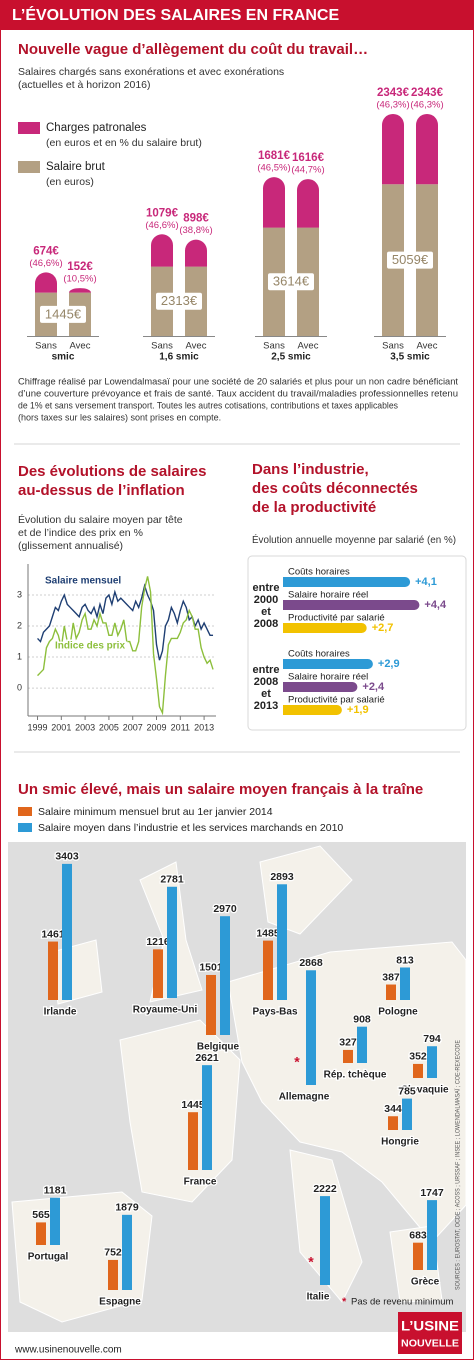 The width and height of the screenshot is (474, 1360). Describe the element at coordinates (336, 700) in the screenshot. I see `series-label: Productivité par salarié` at that location.